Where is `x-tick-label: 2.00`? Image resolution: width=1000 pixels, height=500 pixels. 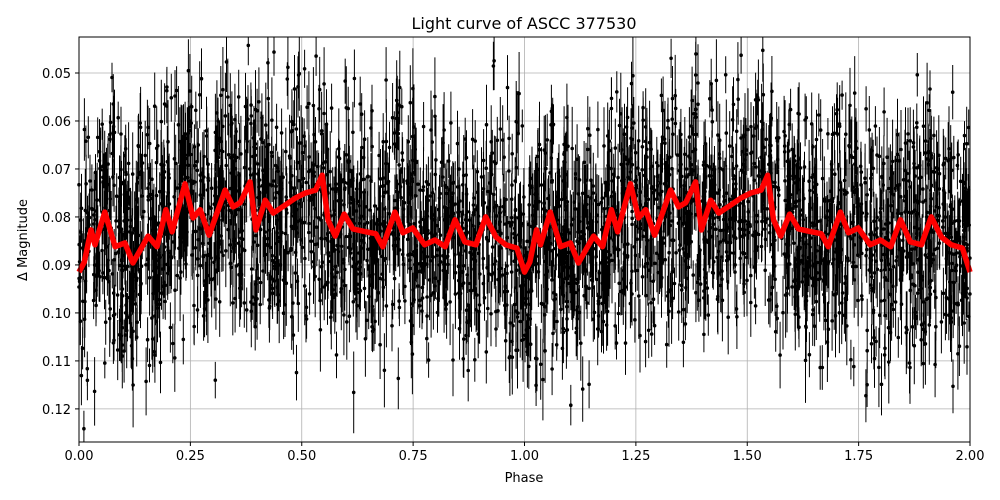
x-tick-label: 2.00 is located at coordinates (970, 456).